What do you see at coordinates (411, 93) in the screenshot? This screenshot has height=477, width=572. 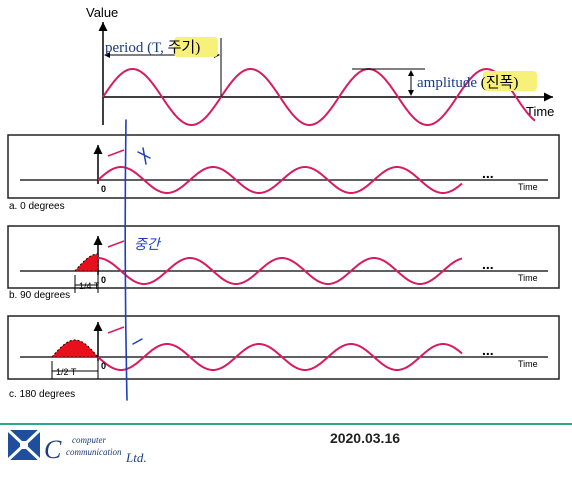 I see `amplitude-arrowhead-bottom` at bounding box center [411, 93].